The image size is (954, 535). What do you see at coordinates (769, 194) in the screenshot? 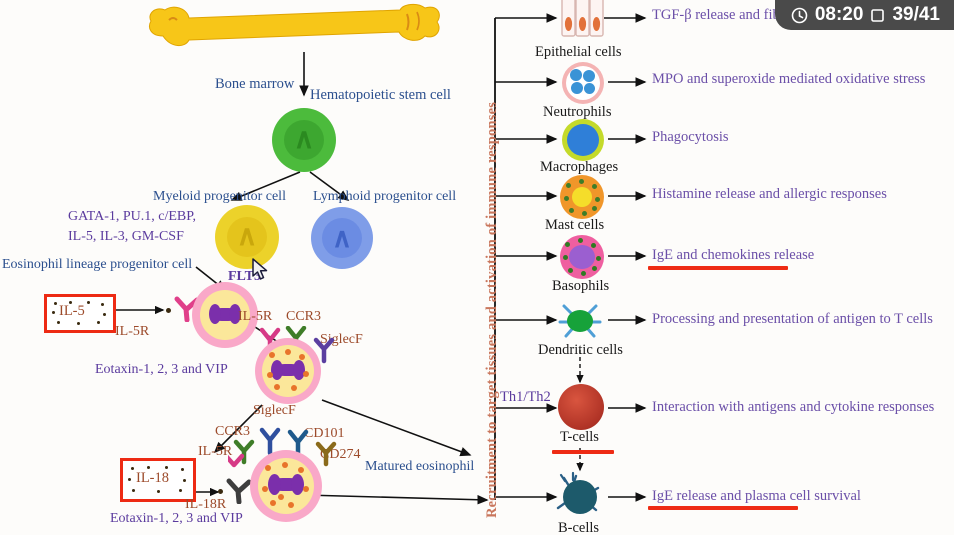
I see `mast-cell-effect-label: Histamine release and allergic responses` at bounding box center [769, 194].